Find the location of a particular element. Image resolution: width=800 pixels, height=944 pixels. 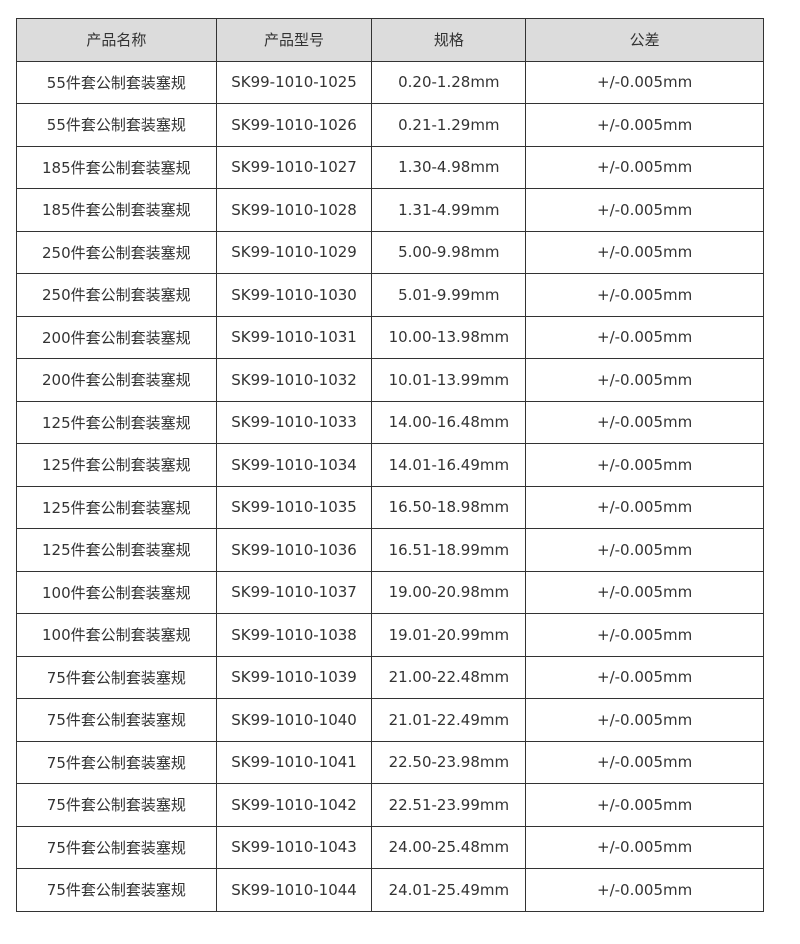

header-product-model: 产品型号 is located at coordinates (294, 40).